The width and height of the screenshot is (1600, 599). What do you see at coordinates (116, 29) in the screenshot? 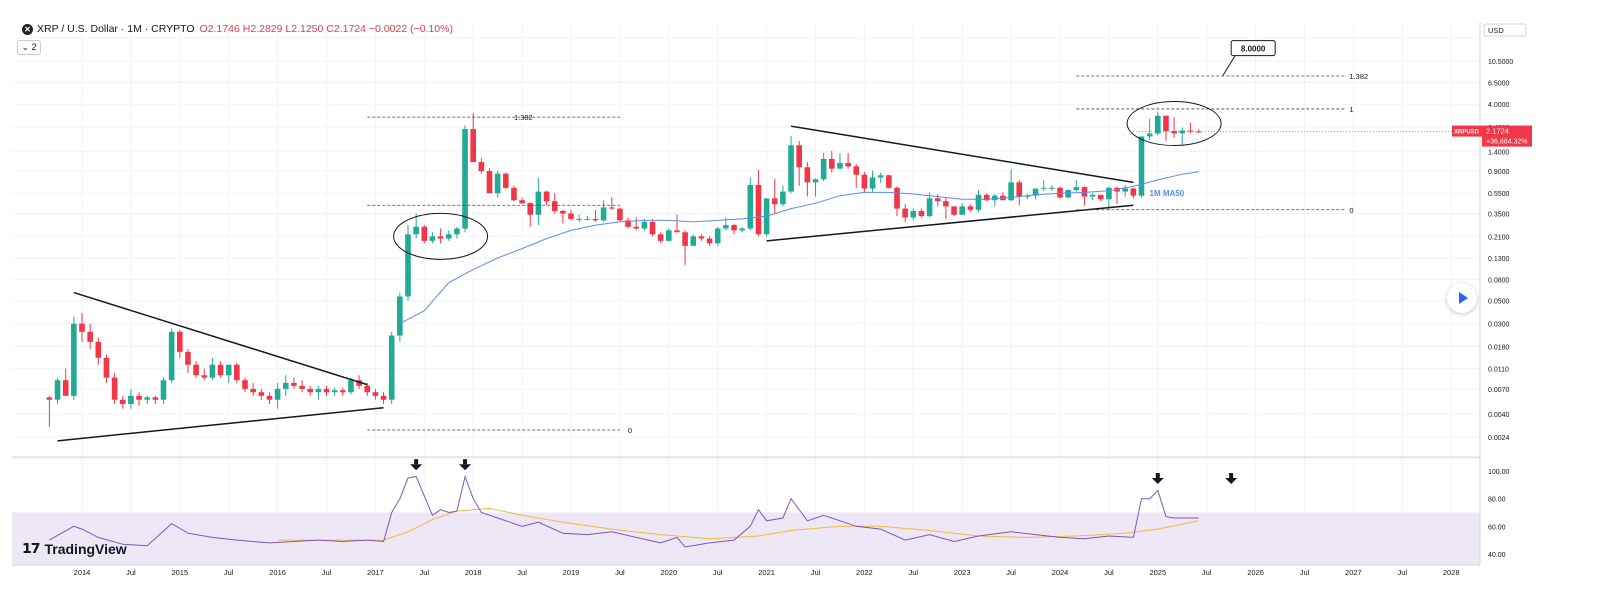
I see `symbol-title: XRP / U.S. Dollar · 1M · CRYPTO` at bounding box center [116, 29].